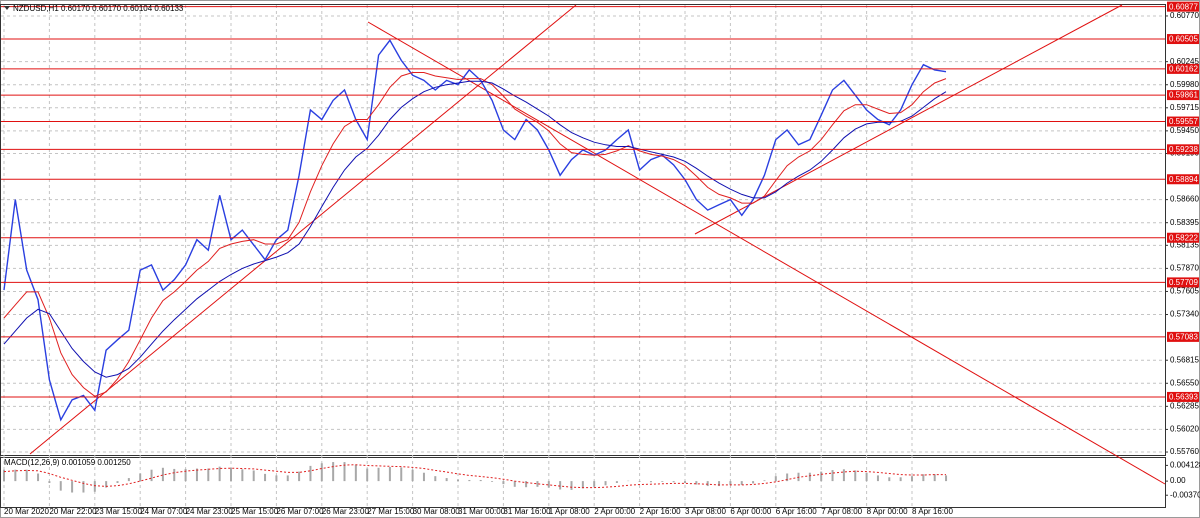 The image size is (1200, 518). I want to click on y-tick-label: 0.57605, so click(1184, 291).